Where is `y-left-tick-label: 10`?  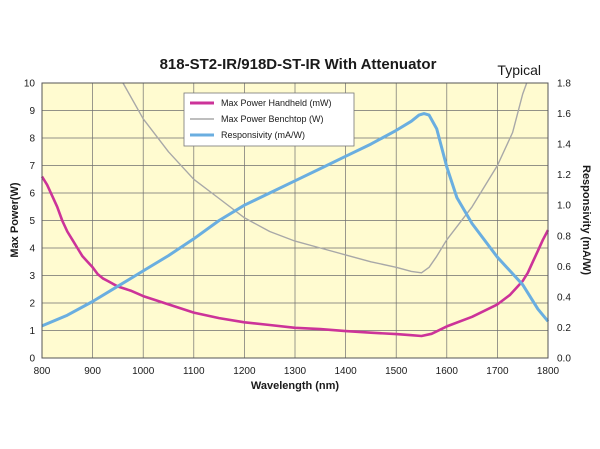 y-left-tick-label: 10 is located at coordinates (30, 84).